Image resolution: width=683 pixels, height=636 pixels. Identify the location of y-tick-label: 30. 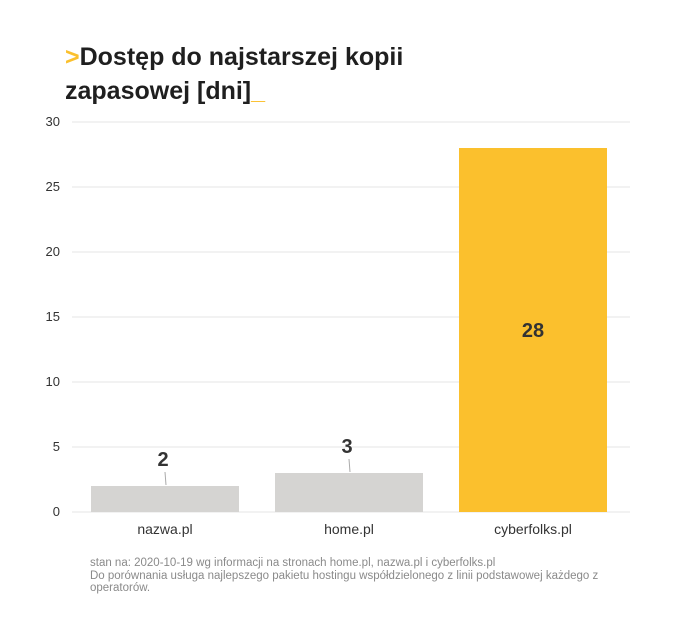
(53, 121).